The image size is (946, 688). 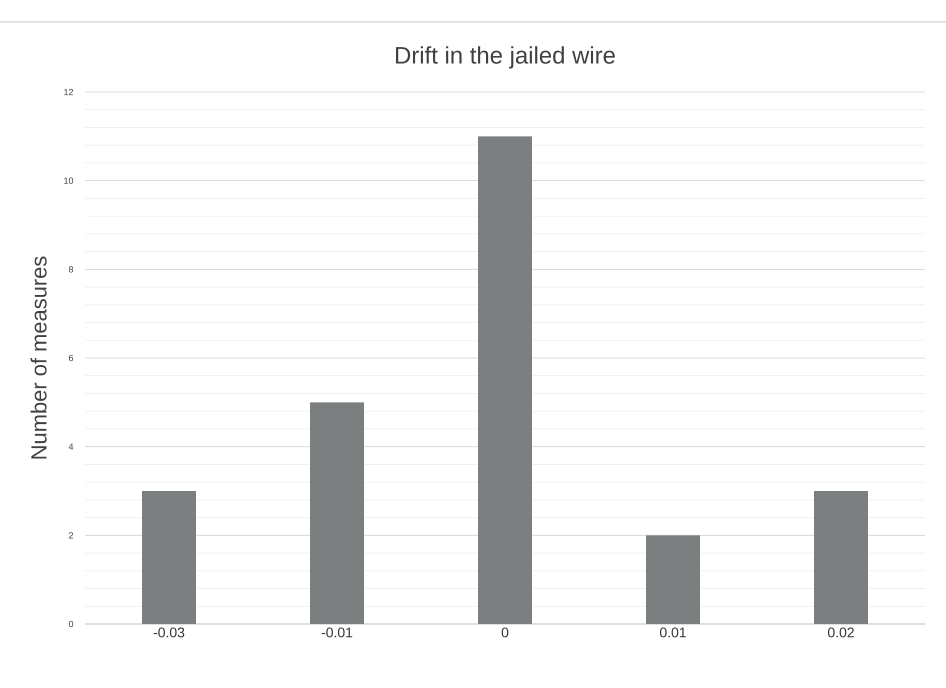 I want to click on y-tick-label: 8, so click(x=71, y=269).